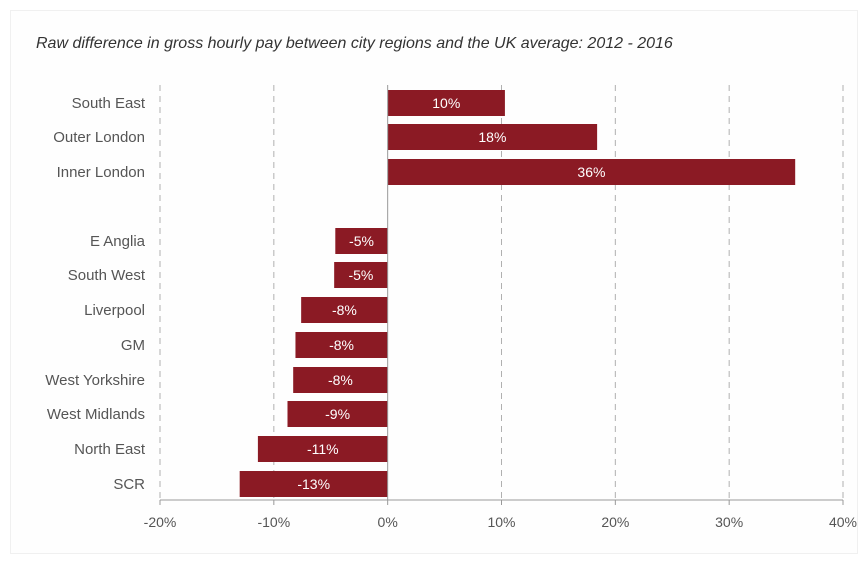  What do you see at coordinates (118, 241) in the screenshot?
I see `category-label: E Anglia` at bounding box center [118, 241].